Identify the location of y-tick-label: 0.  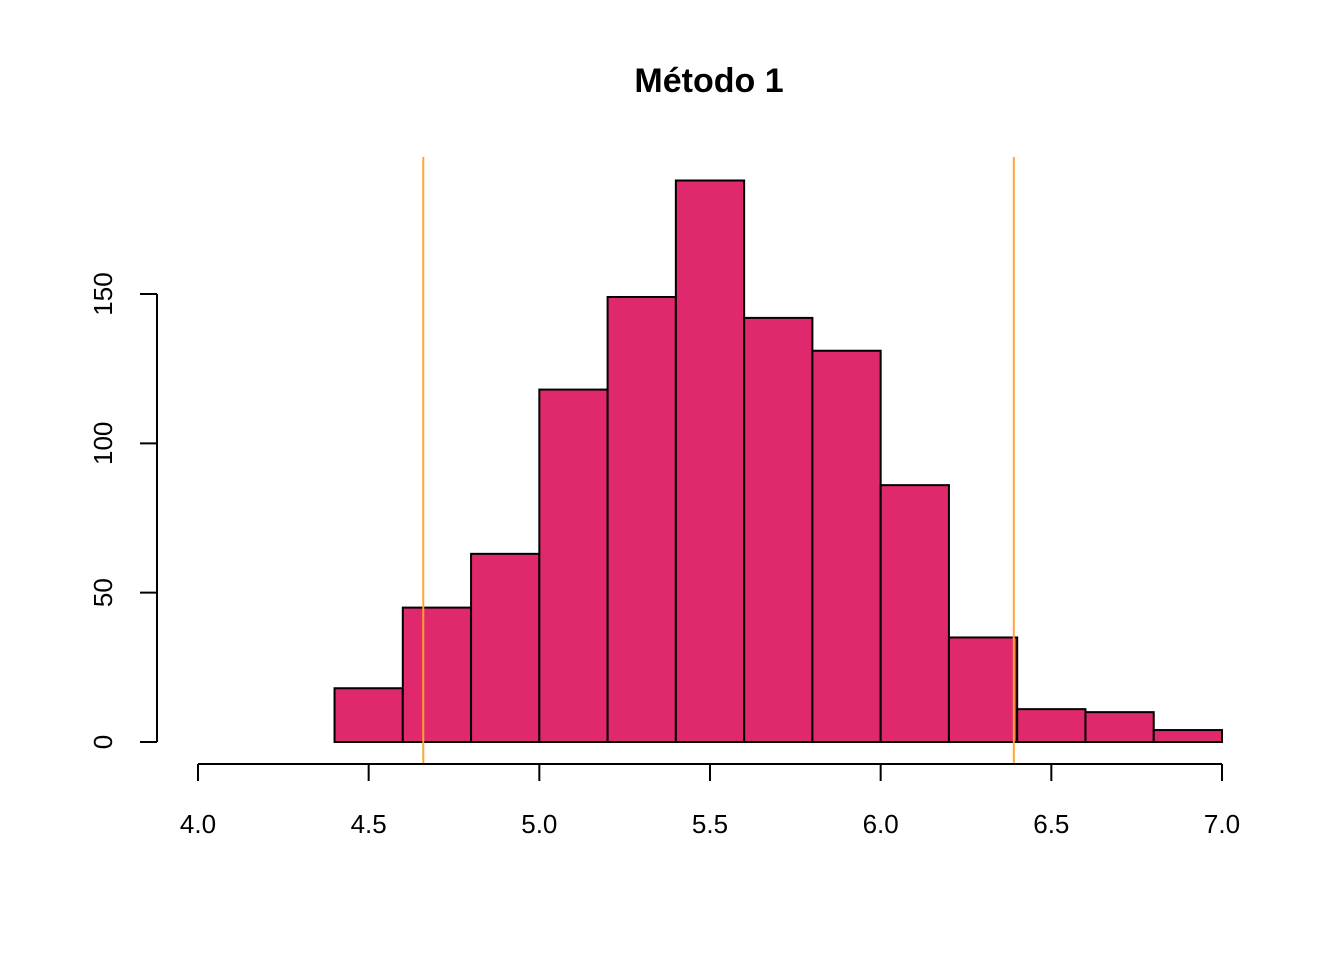
(103, 742).